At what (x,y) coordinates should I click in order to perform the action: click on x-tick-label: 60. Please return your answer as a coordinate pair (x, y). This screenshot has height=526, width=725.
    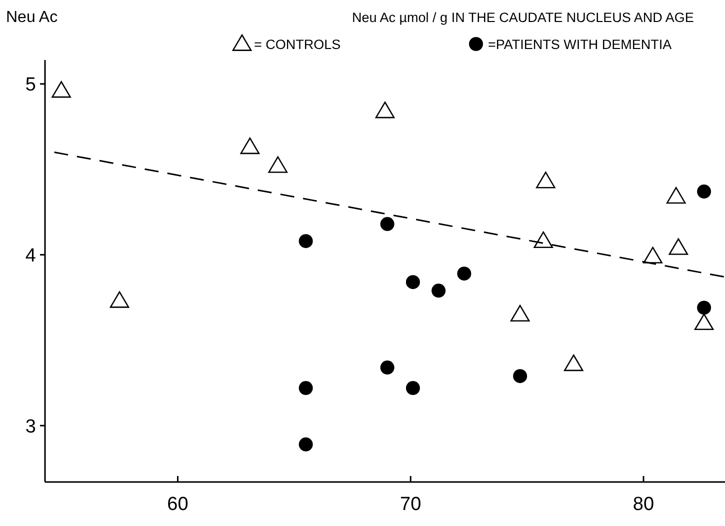
    Looking at the image, I should click on (177, 504).